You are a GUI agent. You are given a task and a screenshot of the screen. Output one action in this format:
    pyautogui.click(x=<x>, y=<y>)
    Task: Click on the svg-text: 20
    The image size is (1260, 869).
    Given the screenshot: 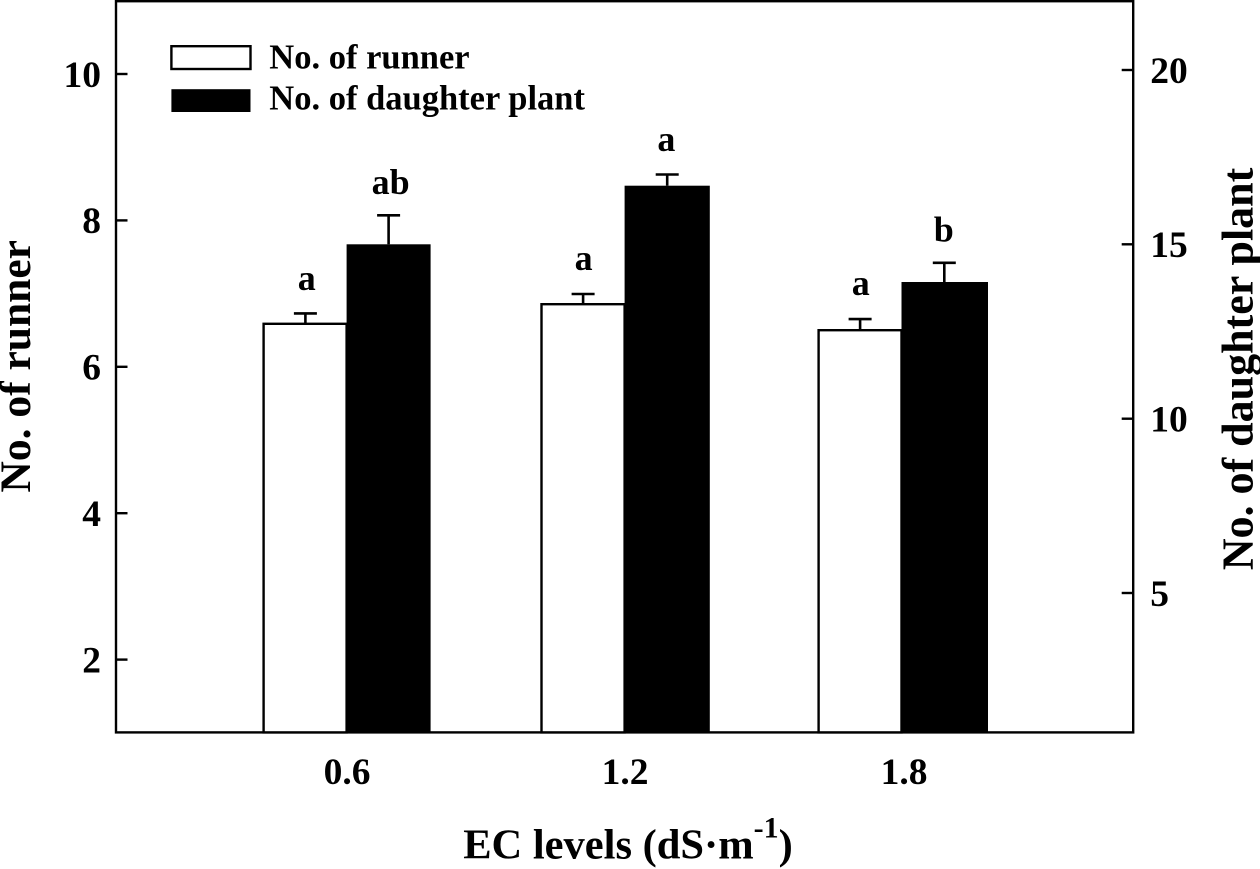 What is the action you would take?
    pyautogui.click(x=1169, y=71)
    